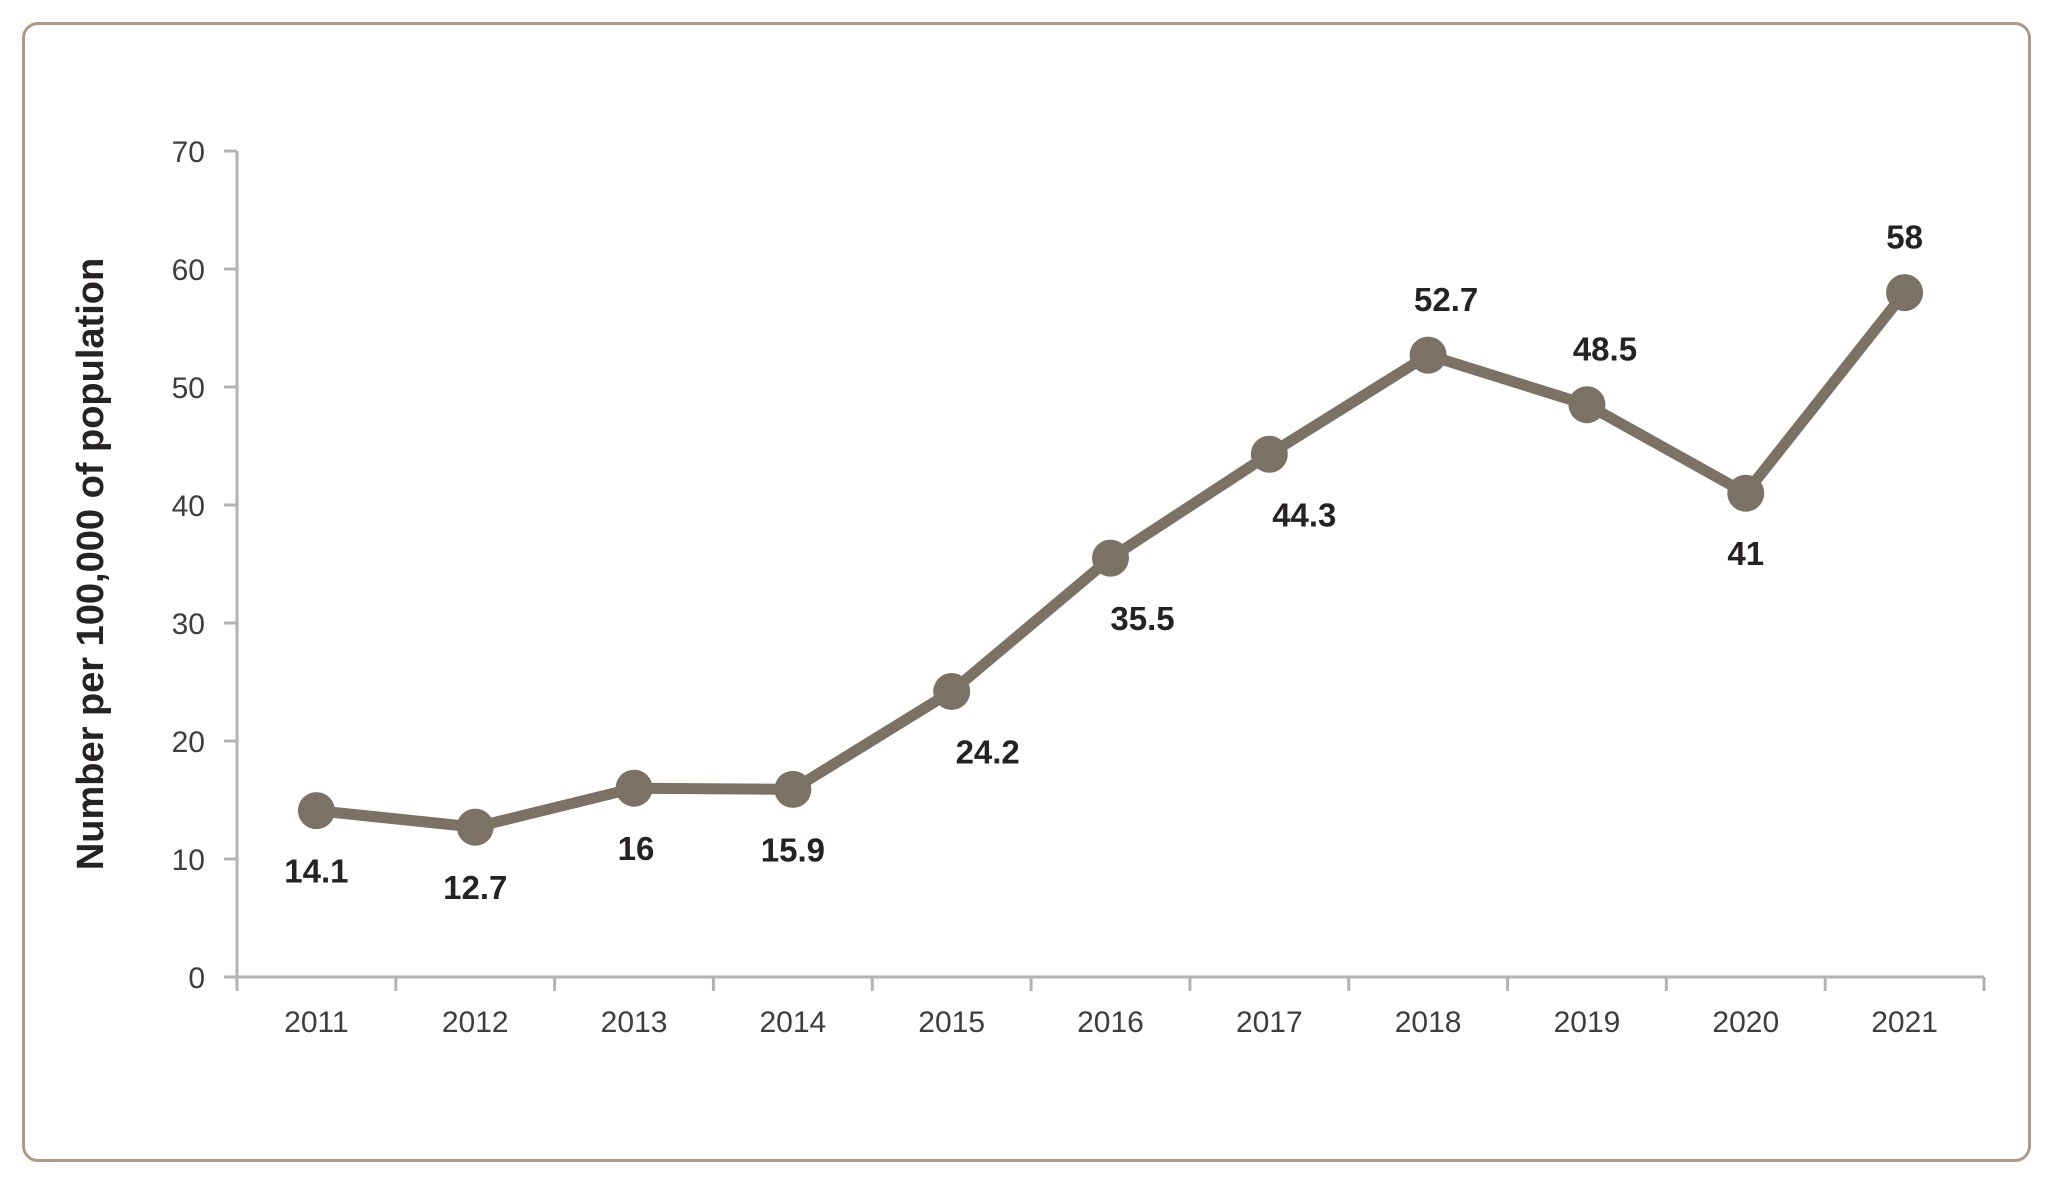  What do you see at coordinates (792, 1022) in the screenshot?
I see `x-tick-label: 2014` at bounding box center [792, 1022].